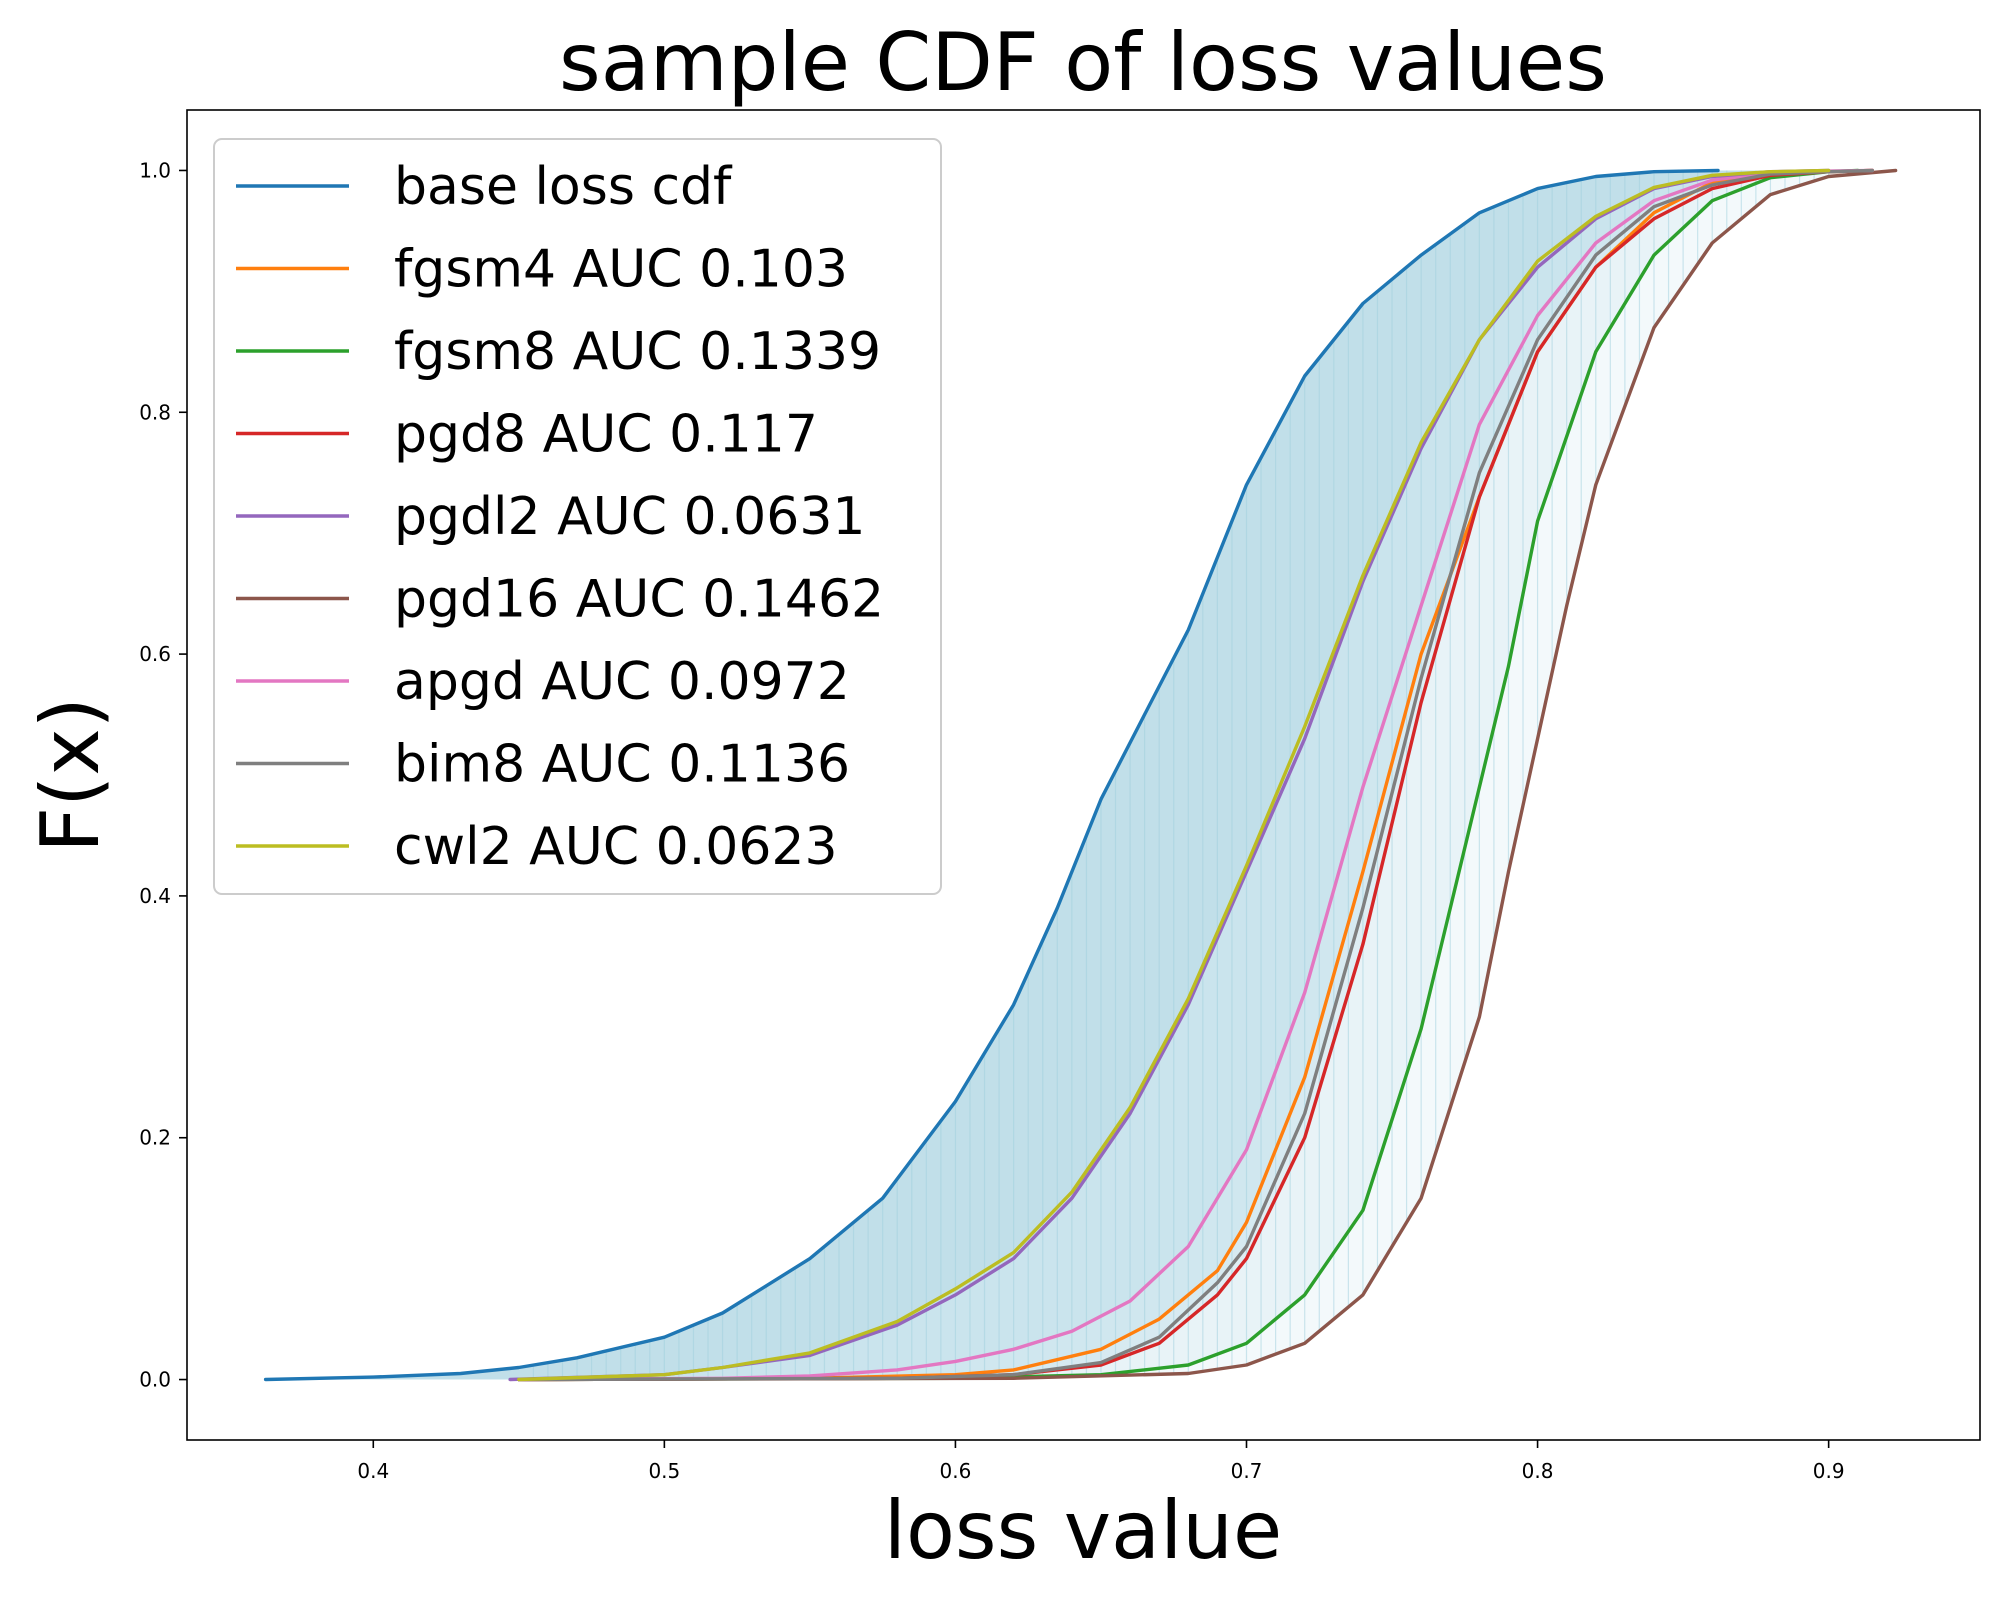 Image resolution: width=2000 pixels, height=1600 pixels. What do you see at coordinates (155, 1138) in the screenshot?
I see `y-tick-label: 0.2` at bounding box center [155, 1138].